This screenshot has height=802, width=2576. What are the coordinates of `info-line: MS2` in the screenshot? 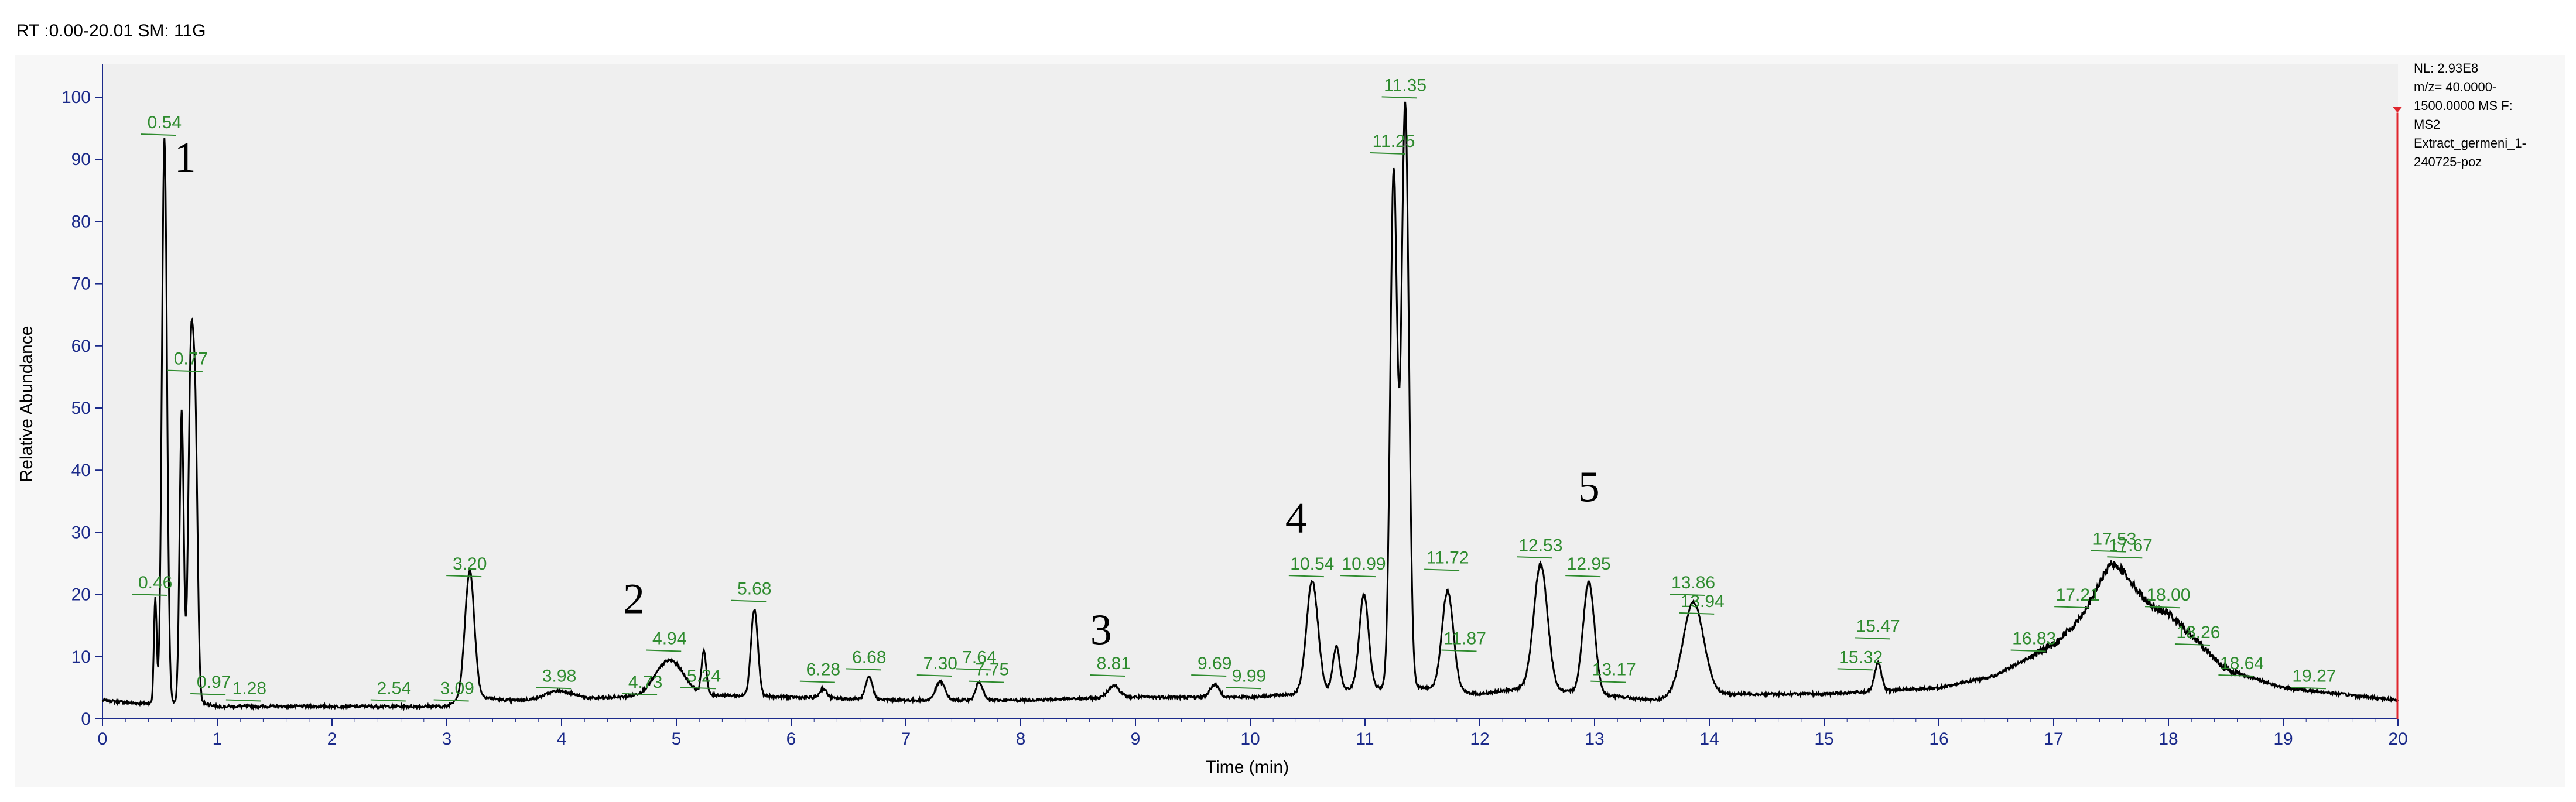 It's located at (2427, 125).